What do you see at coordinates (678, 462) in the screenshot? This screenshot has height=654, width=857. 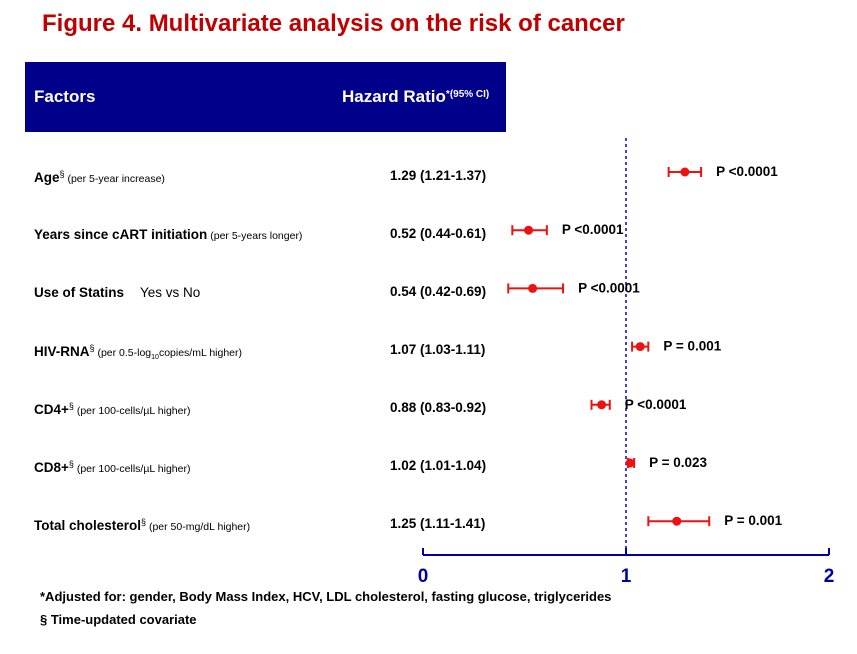 I see `p-value-label: P = 0.023` at bounding box center [678, 462].